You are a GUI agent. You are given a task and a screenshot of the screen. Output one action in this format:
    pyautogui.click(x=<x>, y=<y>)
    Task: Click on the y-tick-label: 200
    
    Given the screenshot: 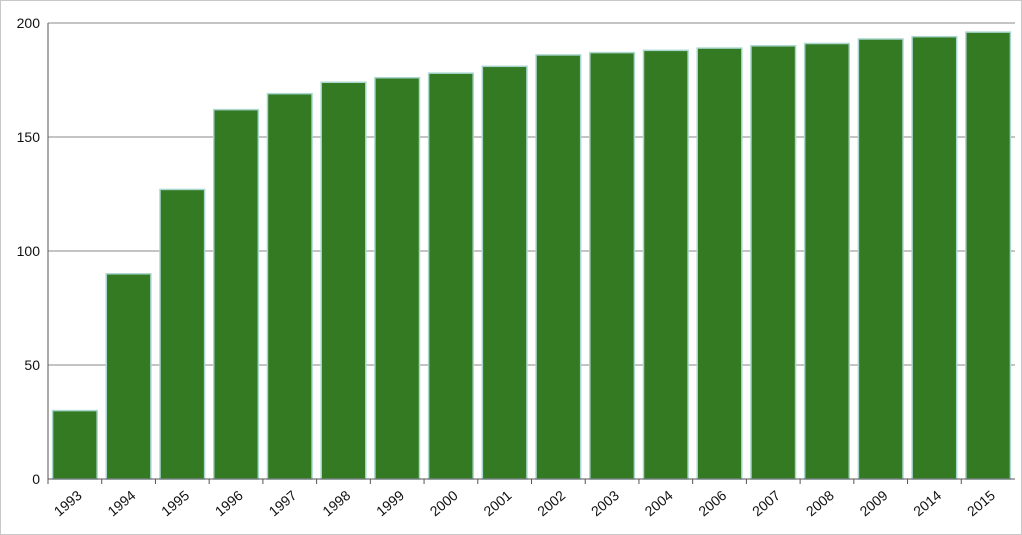 What is the action you would take?
    pyautogui.click(x=29, y=23)
    